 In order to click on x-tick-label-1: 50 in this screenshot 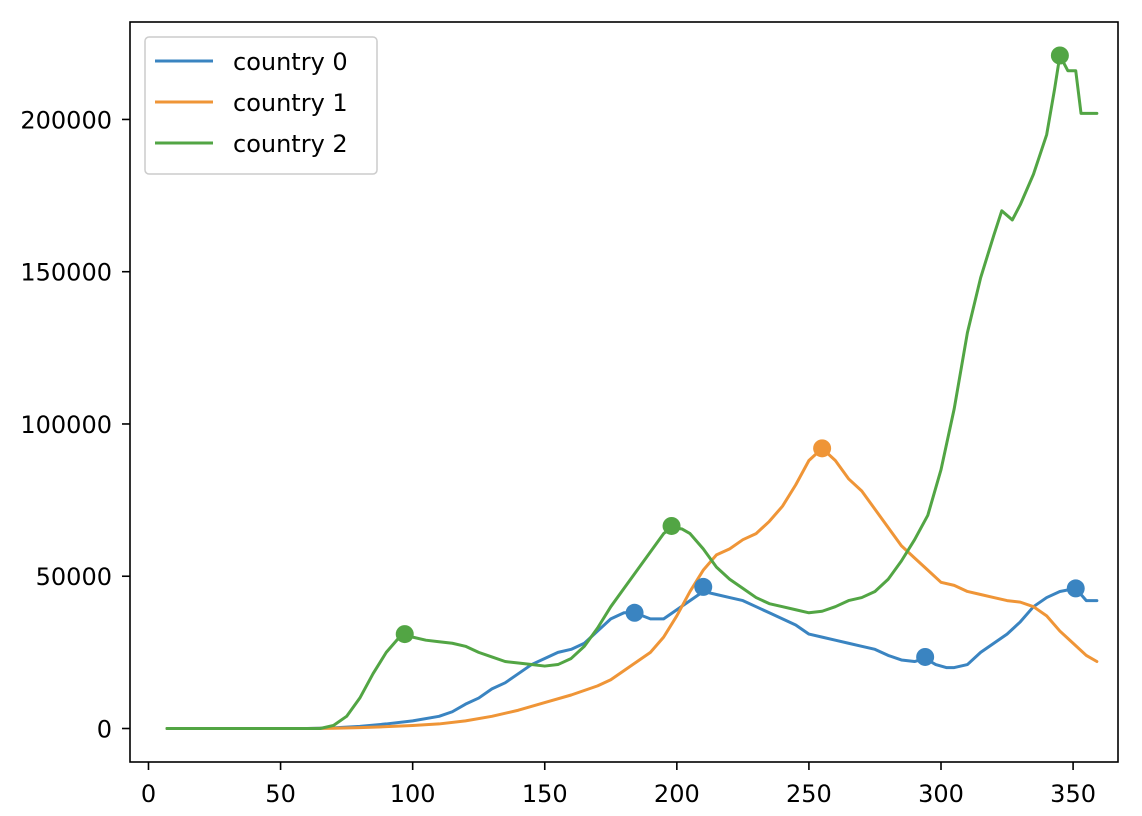, I will do `click(280, 794)`.